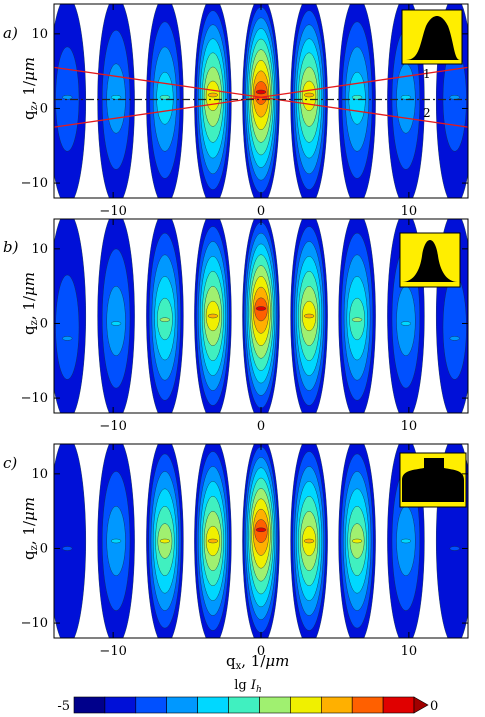 The height and width of the screenshot is (717, 485). I want to click on x-axis-label: qx, 1/μm, so click(257, 662).